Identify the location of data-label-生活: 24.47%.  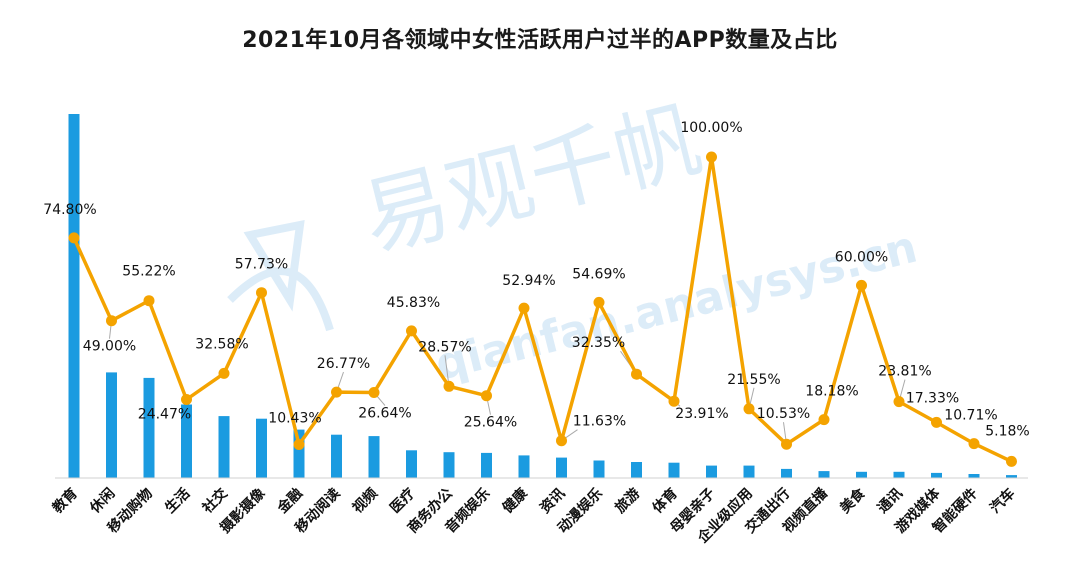
(164, 415).